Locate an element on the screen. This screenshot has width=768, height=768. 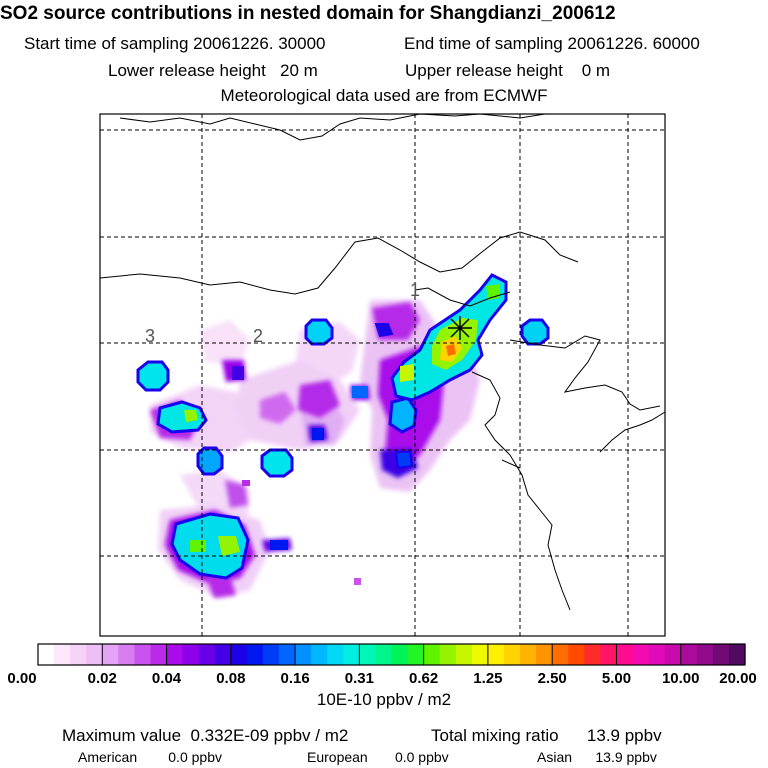
european-value: 0.0 ppbv is located at coordinates (421, 757).